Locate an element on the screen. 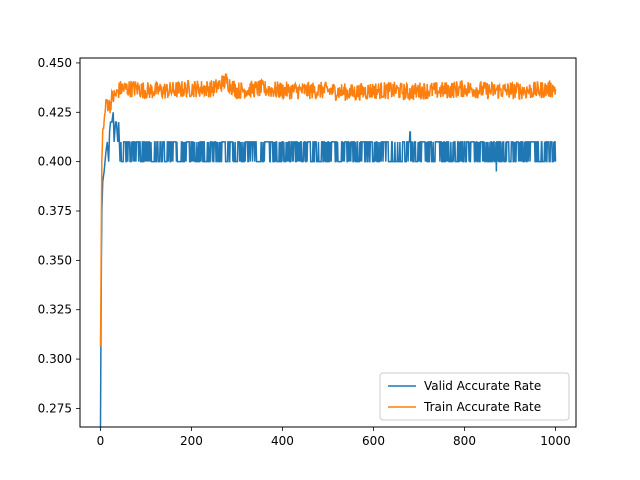 This screenshot has height=480, width=640. y-tick-label: 0.350 is located at coordinates (55, 260).